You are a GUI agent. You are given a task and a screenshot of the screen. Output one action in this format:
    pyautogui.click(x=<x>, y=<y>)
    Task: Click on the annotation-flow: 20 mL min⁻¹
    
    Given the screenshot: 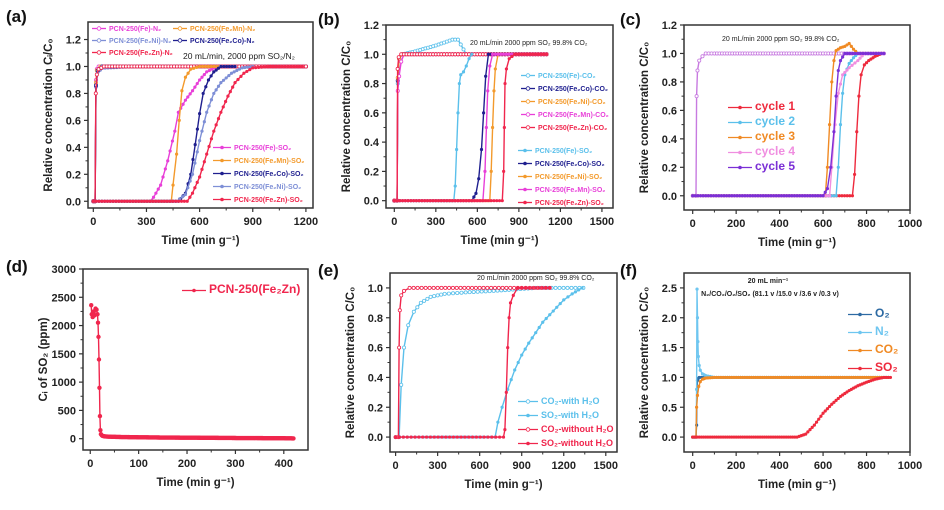 What is the action you would take?
    pyautogui.click(x=768, y=281)
    